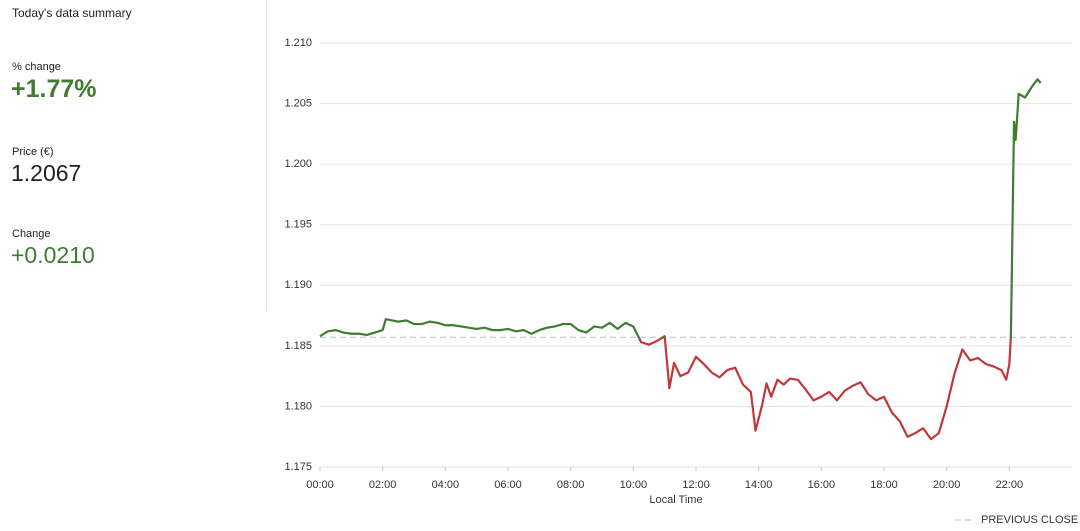 The width and height of the screenshot is (1080, 531). I want to click on y-tick-label: 1.185, so click(298, 346).